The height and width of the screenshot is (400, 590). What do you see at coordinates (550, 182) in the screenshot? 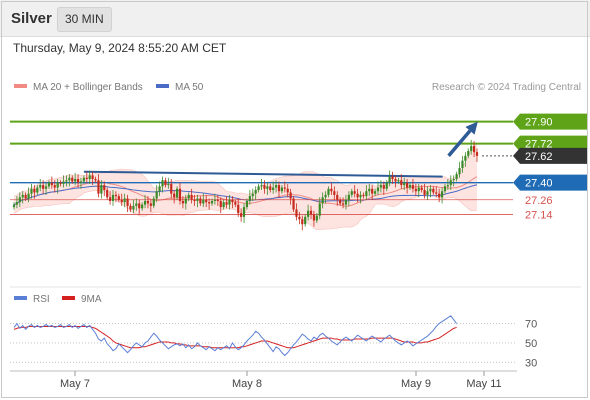
I see `pivot-price-tag` at bounding box center [550, 182].